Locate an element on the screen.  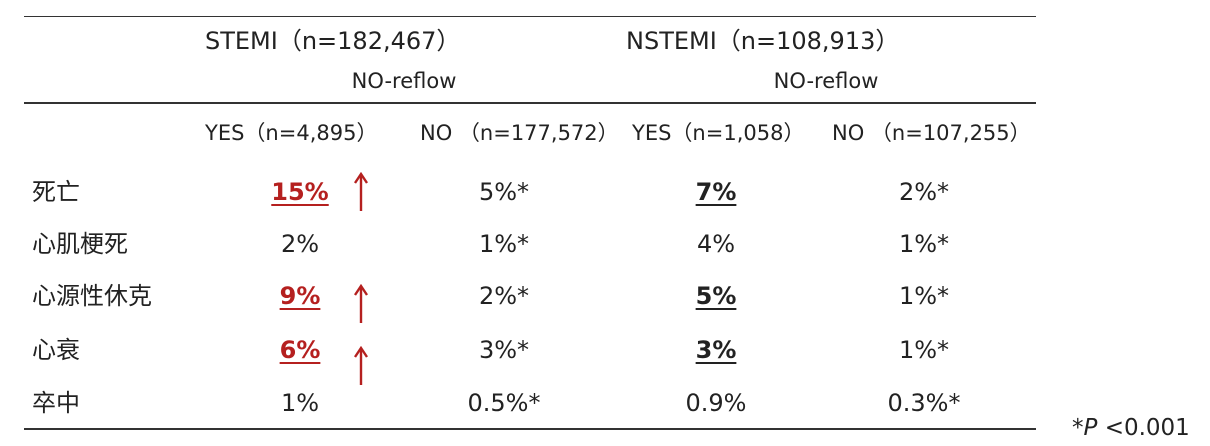
column-header-stemi-yes: YES（n=4,895） is located at coordinates (291, 133).